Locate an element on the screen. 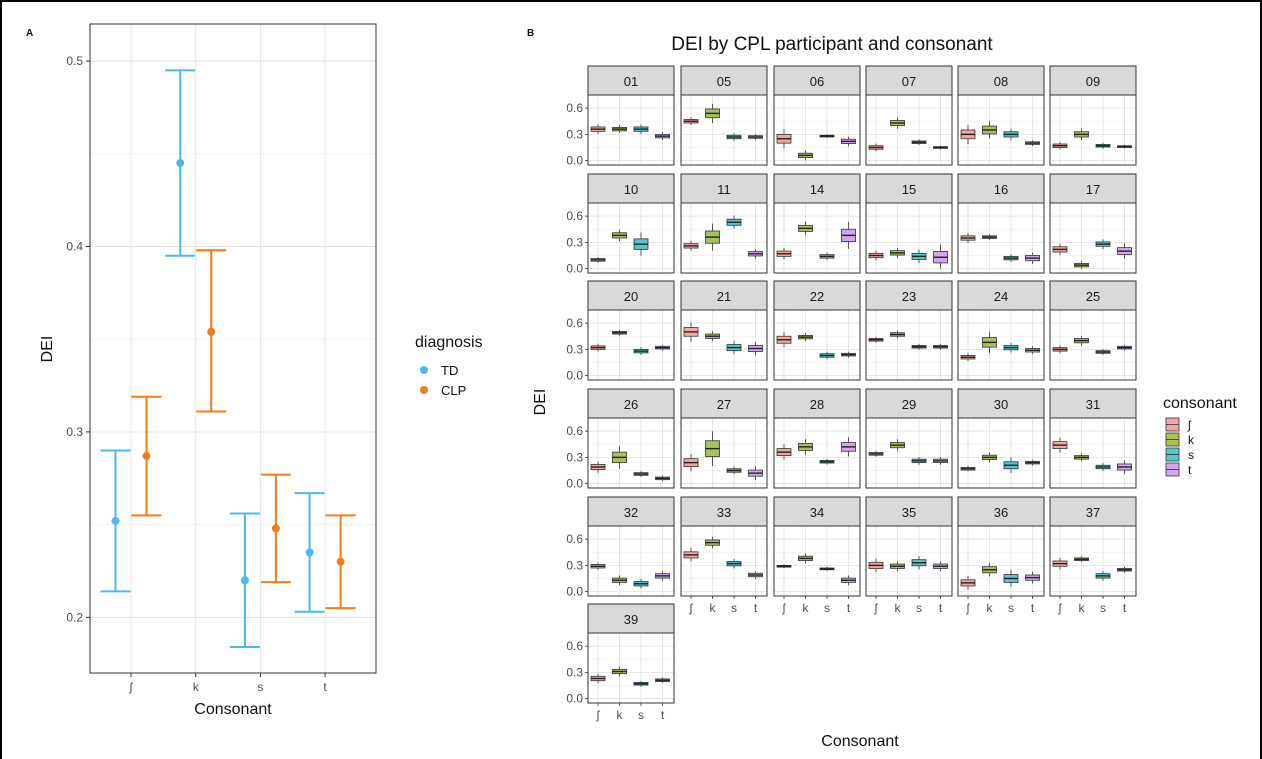  facet-strip-label: 27 is located at coordinates (724, 404).